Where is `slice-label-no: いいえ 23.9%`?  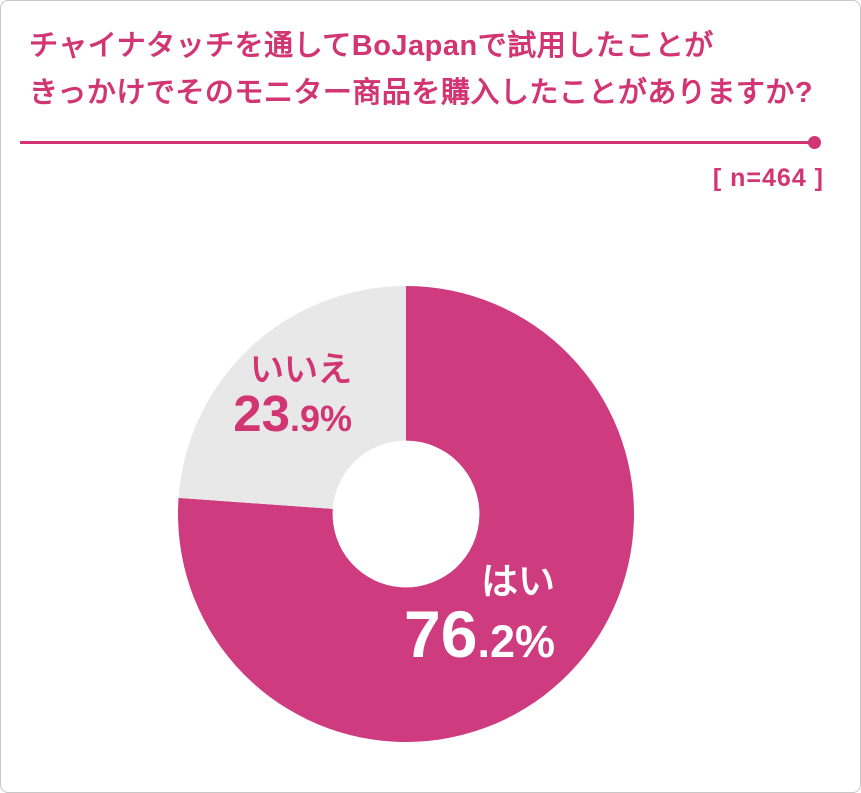 slice-label-no: いいえ 23.9% is located at coordinates (292, 400).